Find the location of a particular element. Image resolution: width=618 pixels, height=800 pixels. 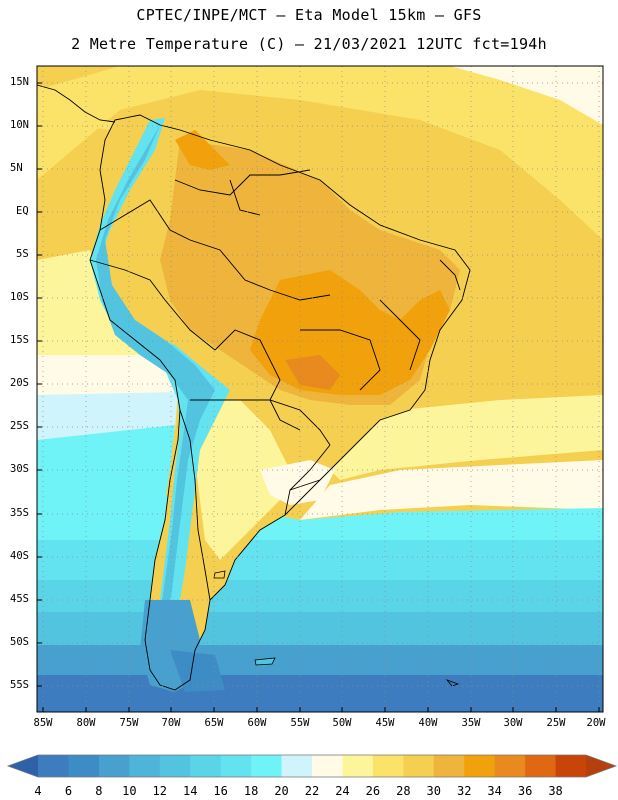

lat-label: 30S is located at coordinates (19, 469).